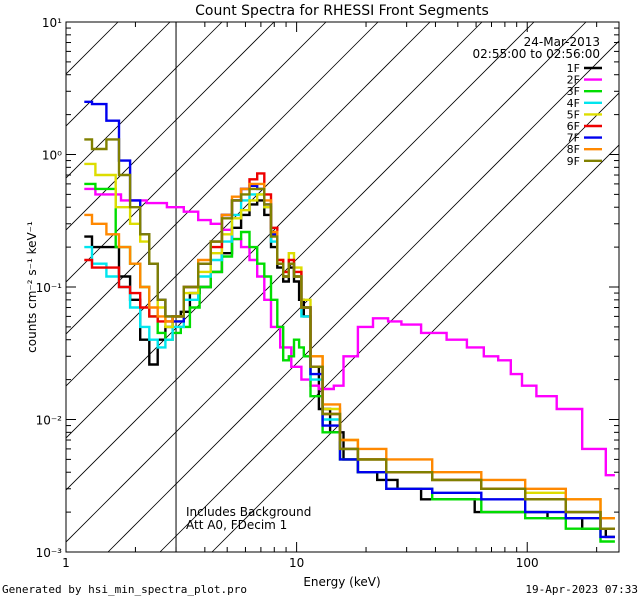 The height and width of the screenshot is (600, 640). I want to click on timestamp-label: 19-Apr-2023 07:33, so click(581, 589).